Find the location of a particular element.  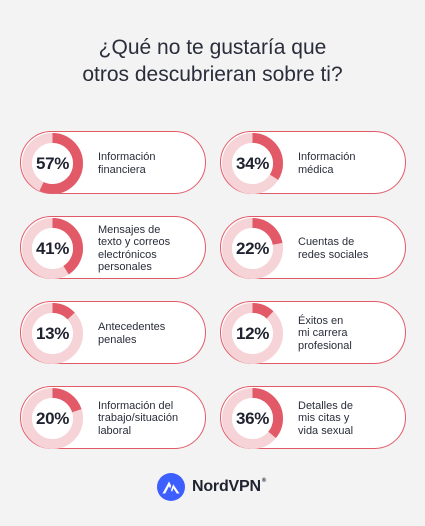

donut-chart: 22% is located at coordinates (252, 248).